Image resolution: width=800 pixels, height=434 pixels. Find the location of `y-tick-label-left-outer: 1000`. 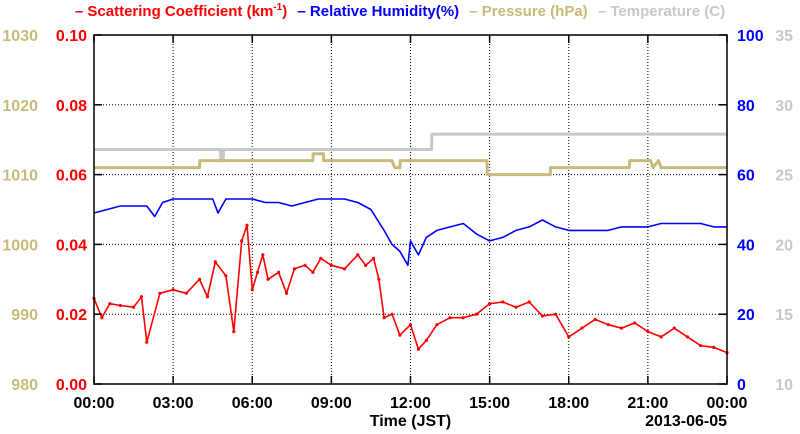

y-tick-label-left-outer: 1000 is located at coordinates (20, 245).